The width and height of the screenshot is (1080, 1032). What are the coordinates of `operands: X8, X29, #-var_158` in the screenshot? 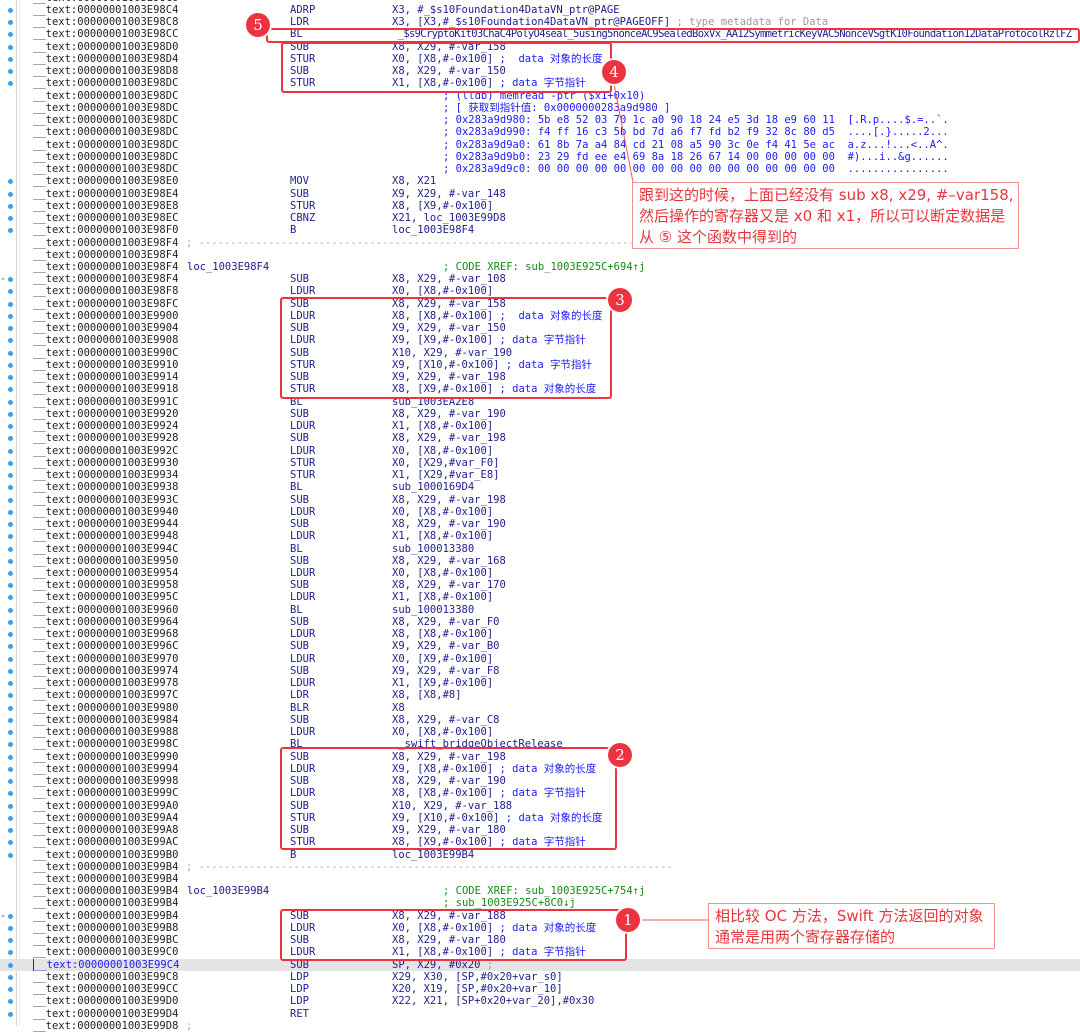 It's located at (449, 303).